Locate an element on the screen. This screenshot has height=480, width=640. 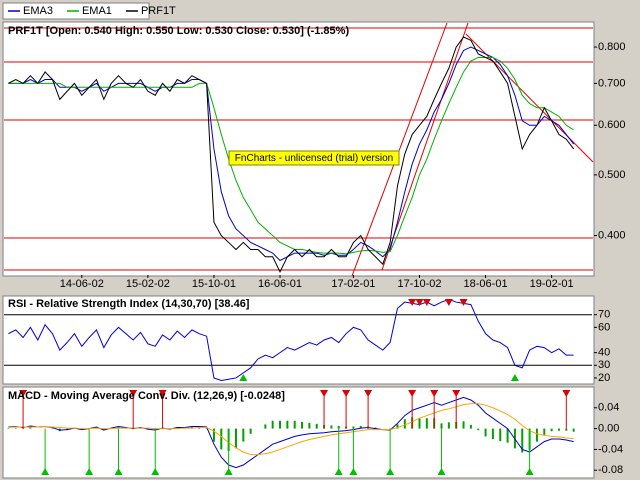
x-tick-label: 15-02-02 is located at coordinates (148, 284).